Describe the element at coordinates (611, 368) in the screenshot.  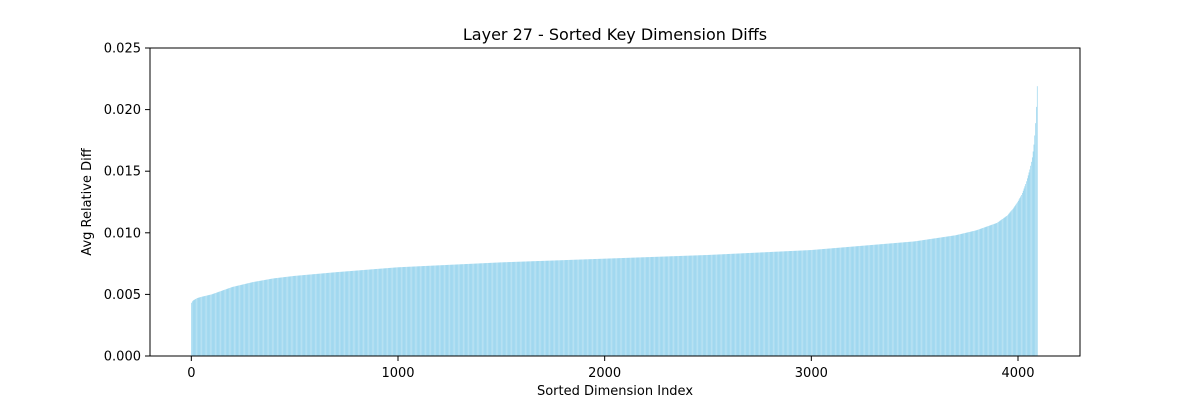
I see `x-axis: 0 1000 2000 3000 4000` at that location.